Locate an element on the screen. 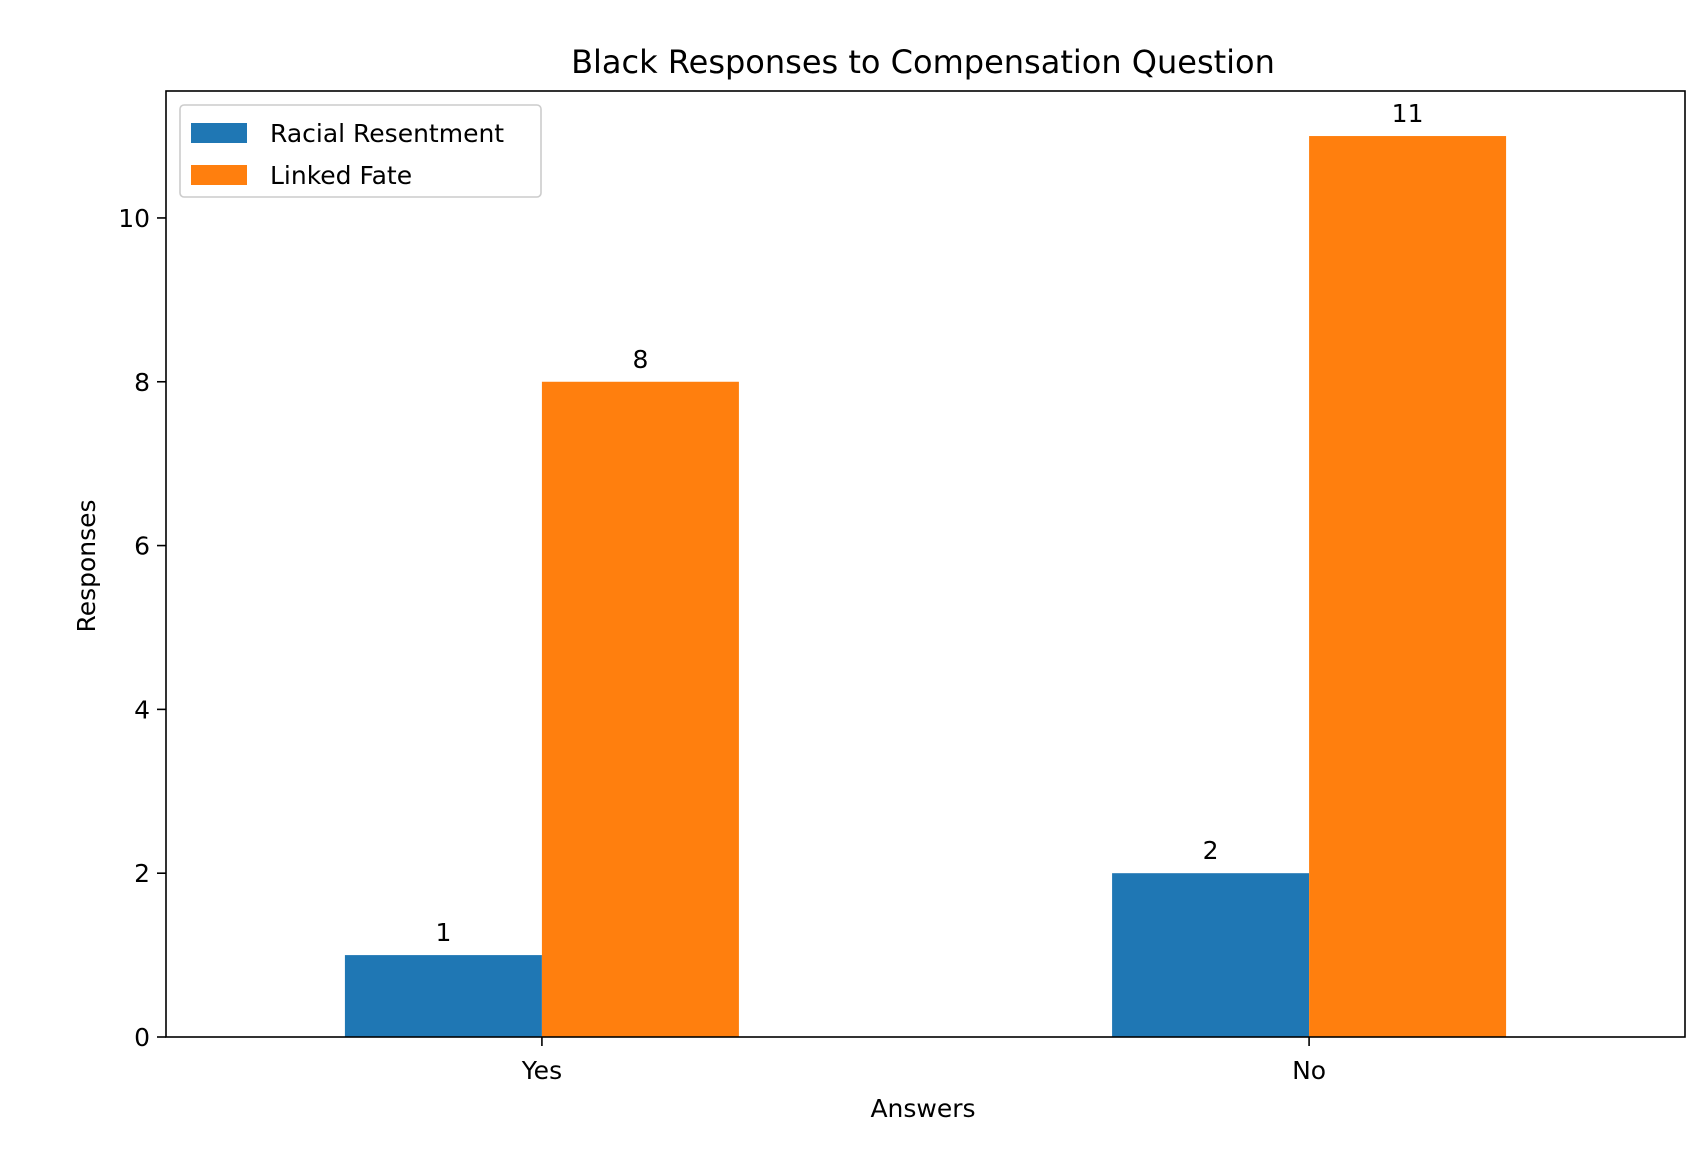  legend: Racial Resentment Linked Fate is located at coordinates (360, 151).